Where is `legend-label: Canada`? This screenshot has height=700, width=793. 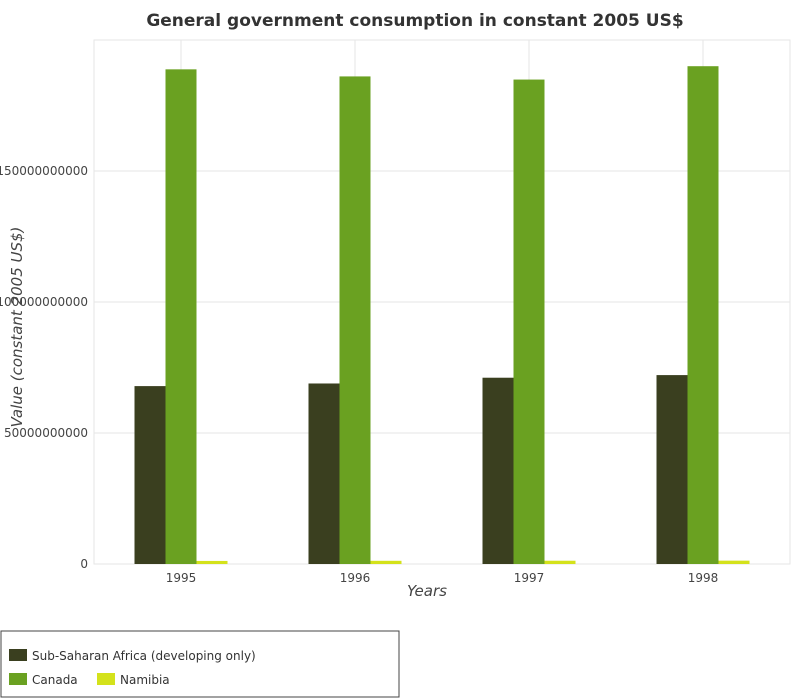 legend-label: Canada is located at coordinates (55, 680).